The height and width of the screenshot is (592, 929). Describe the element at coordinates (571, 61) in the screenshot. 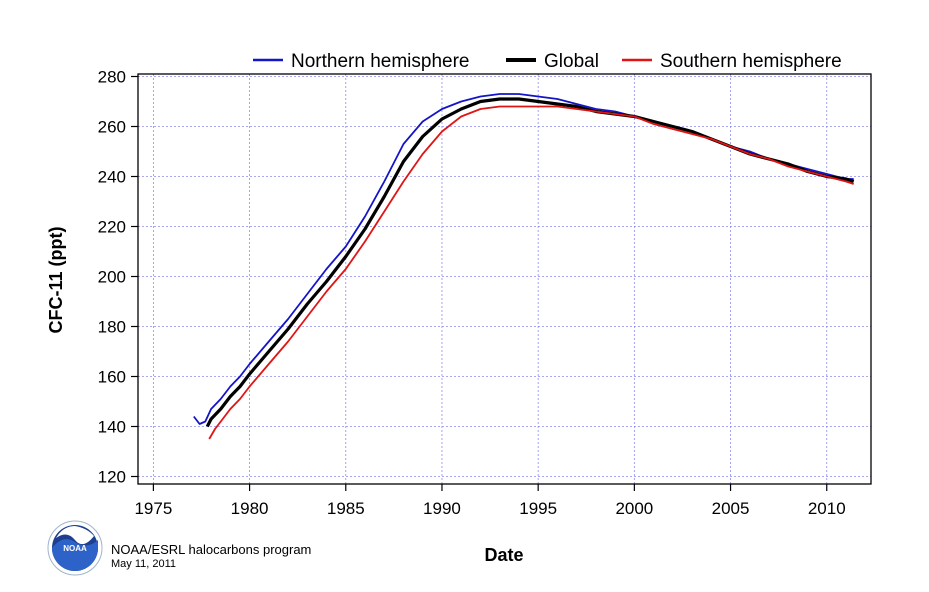

I see `legend-label: Global` at that location.